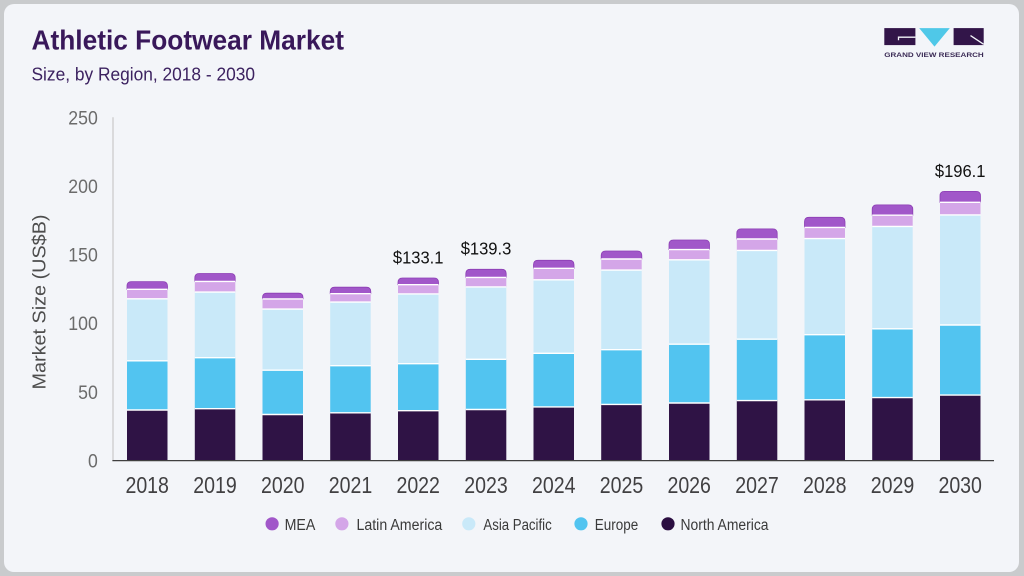 This screenshot has width=1024, height=576. I want to click on svg-text: North America, so click(725, 525).